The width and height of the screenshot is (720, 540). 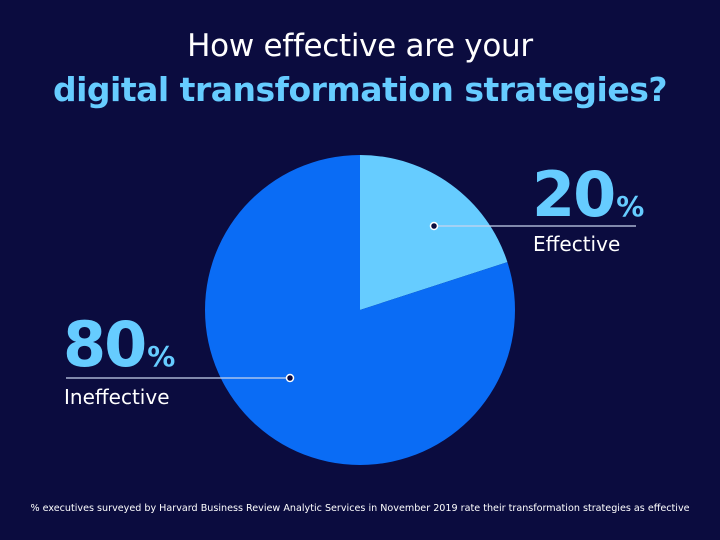 What do you see at coordinates (105, 344) in the screenshot?
I see `ineffective-value-number: 80` at bounding box center [105, 344].